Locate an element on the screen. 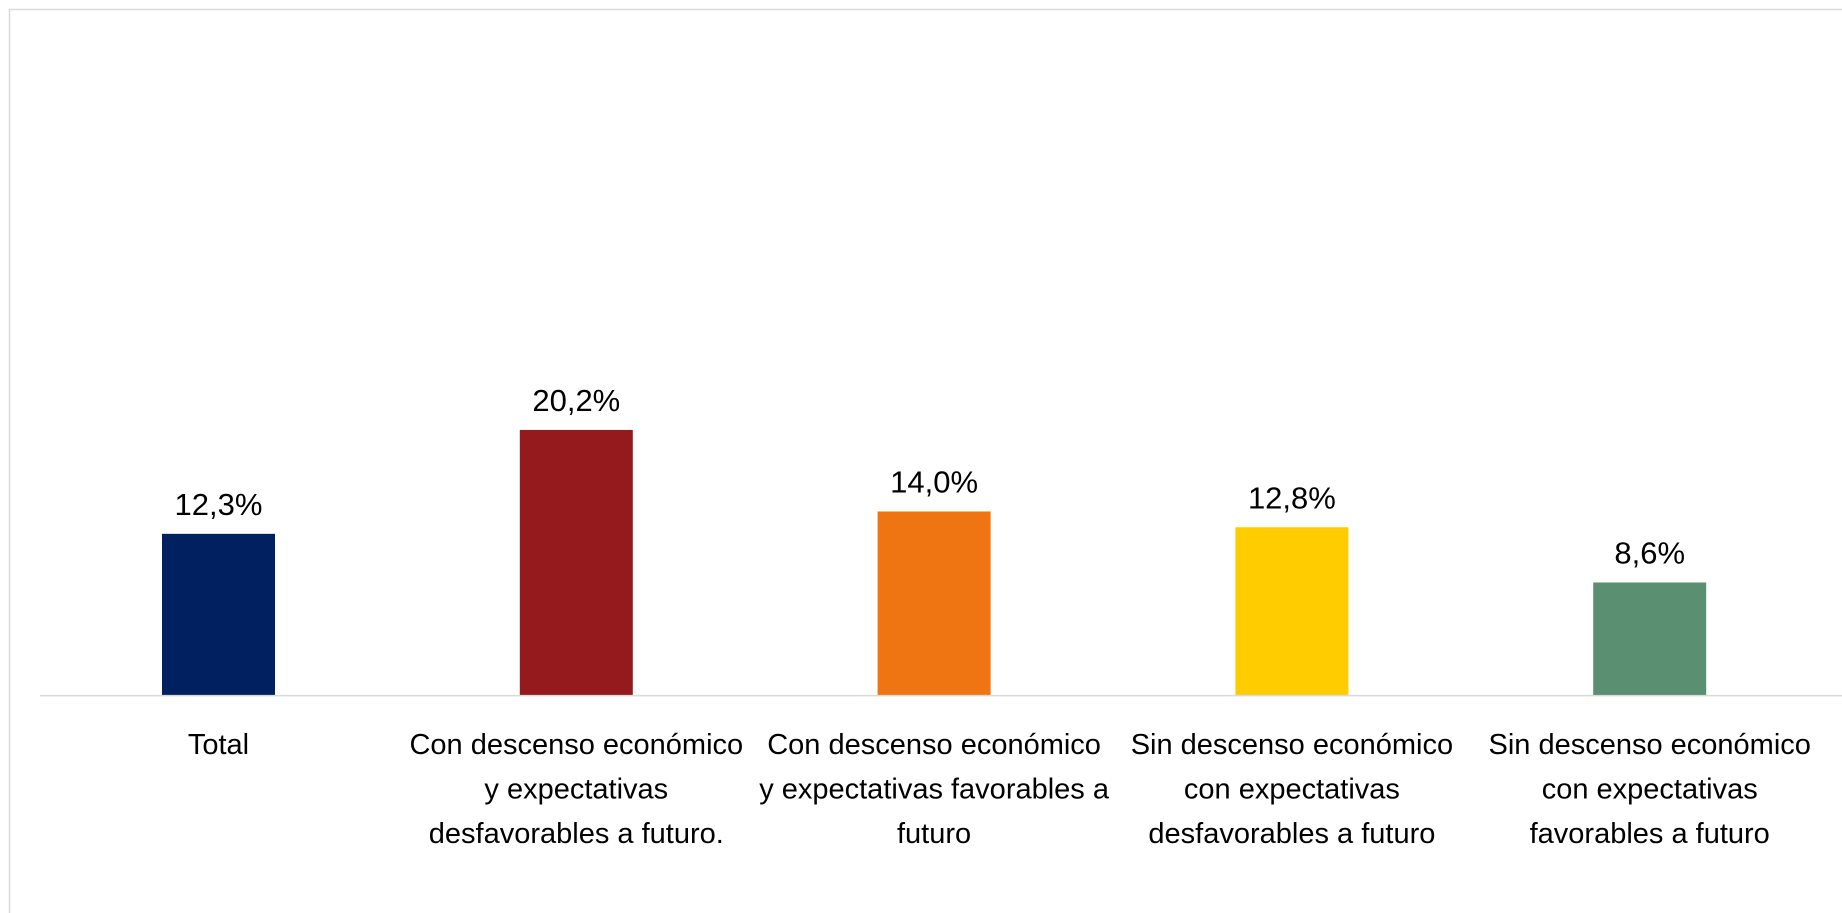  value-label: 8,6% is located at coordinates (1649, 552).